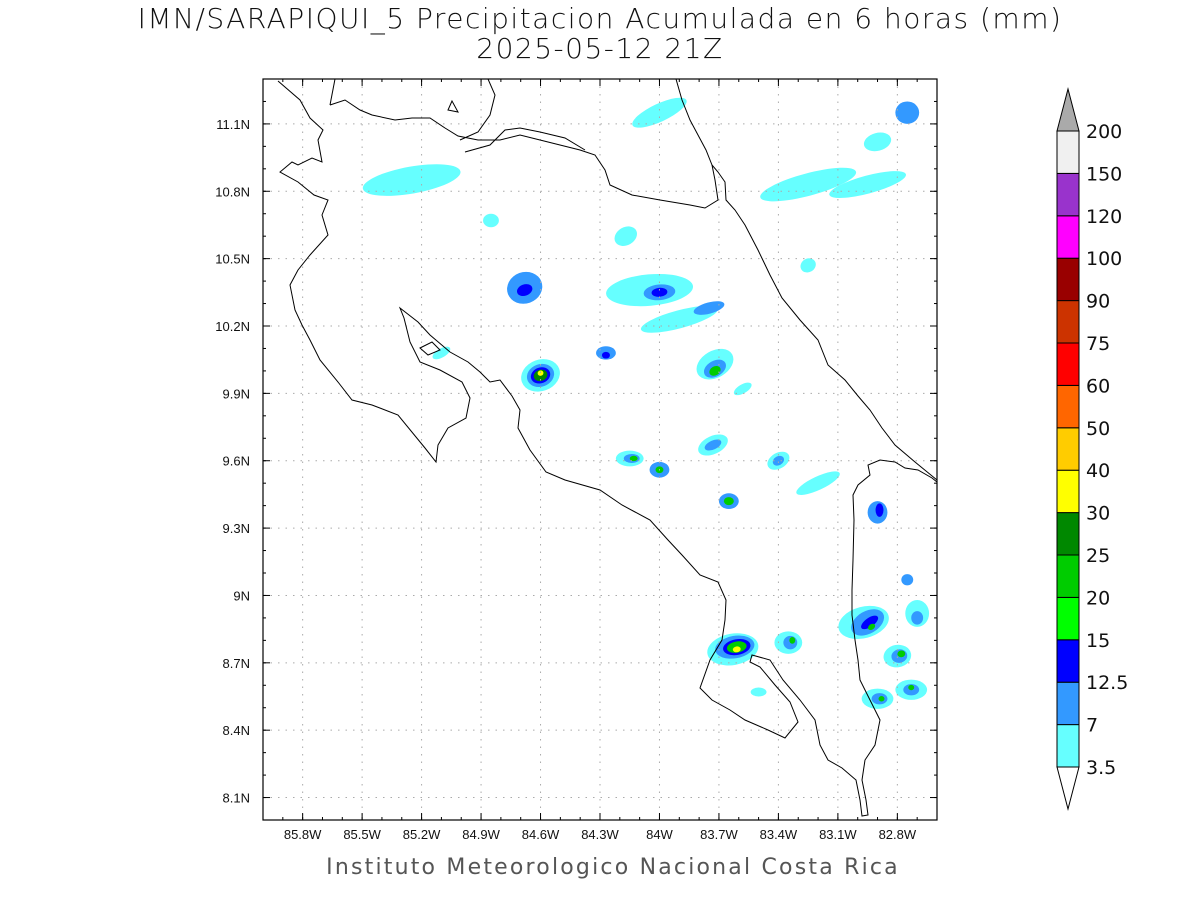 The image size is (1200, 900). What do you see at coordinates (1098, 471) in the screenshot?
I see `colorbar-label: 40` at bounding box center [1098, 471].